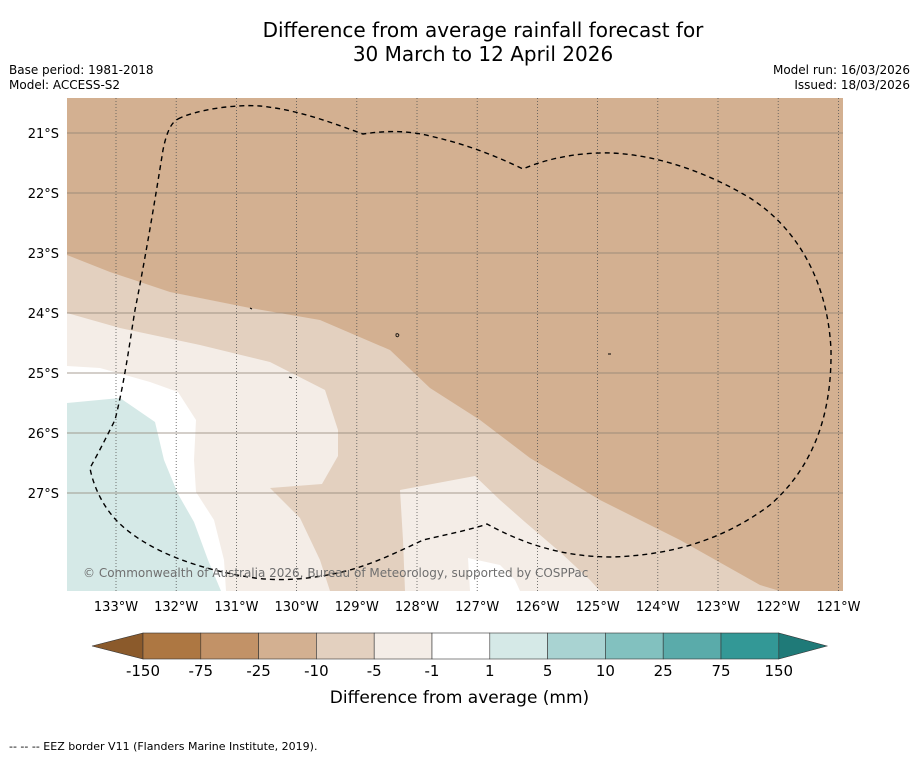 The height and width of the screenshot is (758, 919). What do you see at coordinates (144, 494) in the screenshot?
I see `field-band-plus1` at bounding box center [144, 494].